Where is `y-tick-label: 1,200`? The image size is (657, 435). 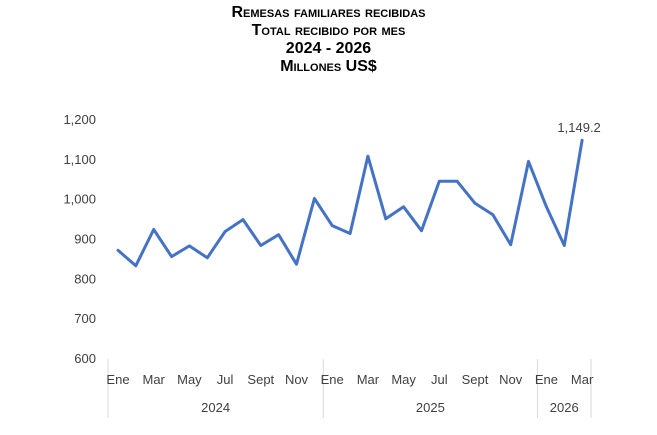 y-tick-label: 1,200 is located at coordinates (79, 119).